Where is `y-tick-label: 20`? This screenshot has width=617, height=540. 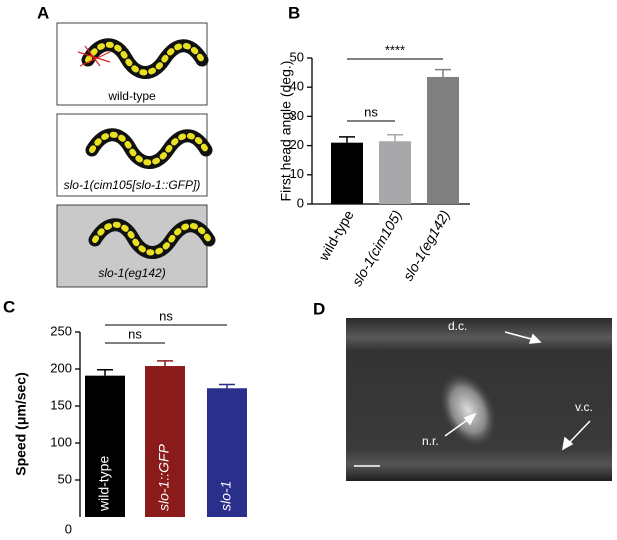
y-tick-label: 20 is located at coordinates (297, 144).